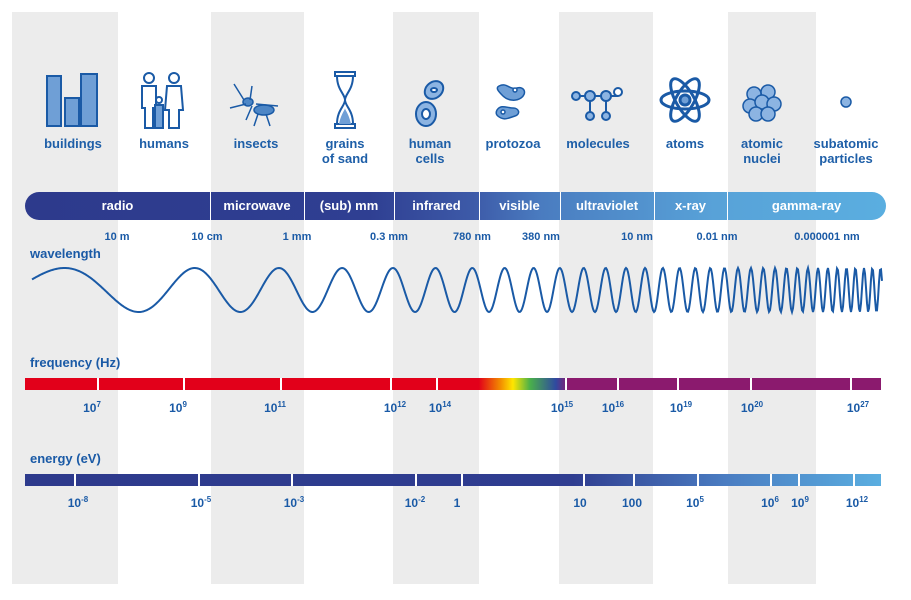  Describe the element at coordinates (297, 237) in the screenshot. I see `wavelength-tick-label: 1 mm` at that location.